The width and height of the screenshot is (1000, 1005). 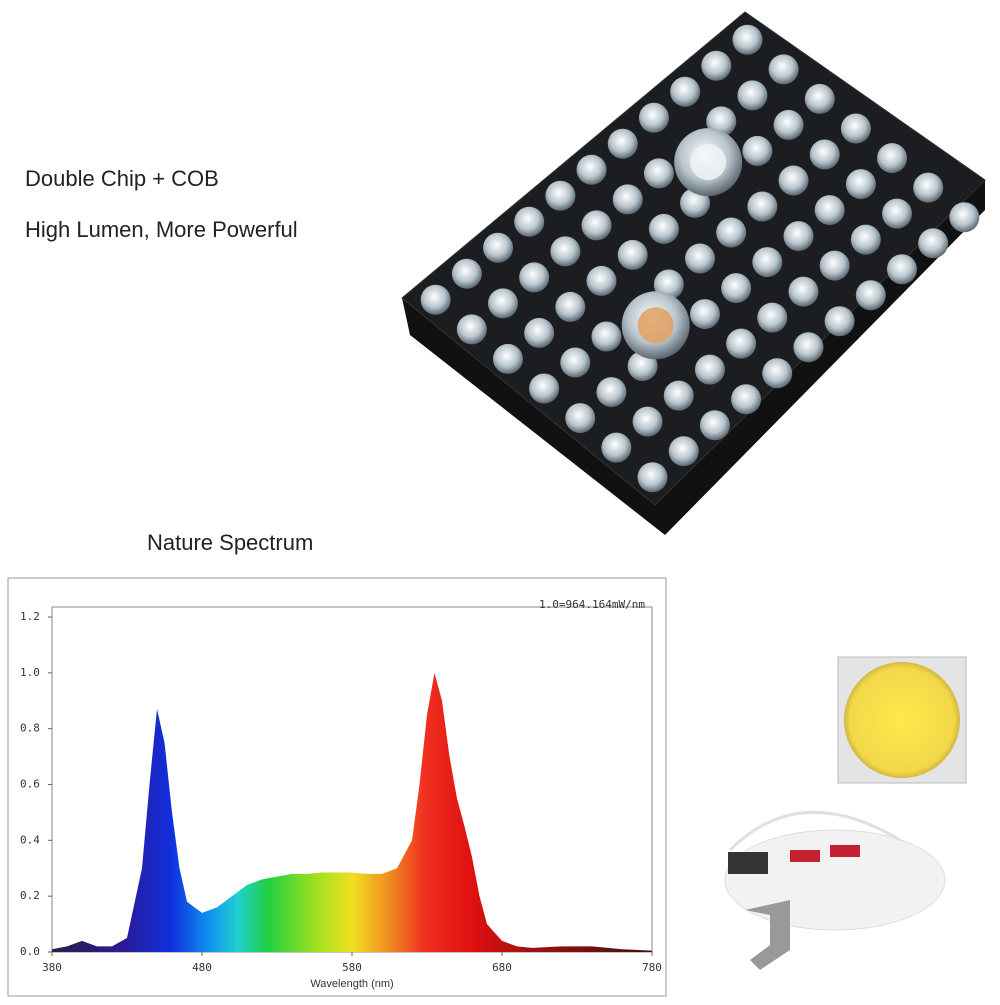 What do you see at coordinates (351, 984) in the screenshot?
I see `x-axis-label: Wavelength (nm)` at bounding box center [351, 984].